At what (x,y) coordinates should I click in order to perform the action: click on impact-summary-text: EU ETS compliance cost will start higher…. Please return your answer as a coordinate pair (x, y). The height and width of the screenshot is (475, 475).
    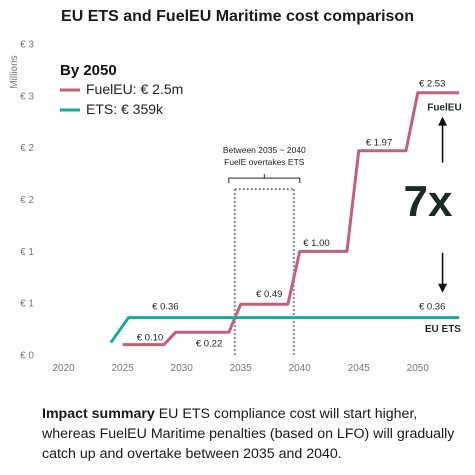
    Looking at the image, I should click on (248, 434).